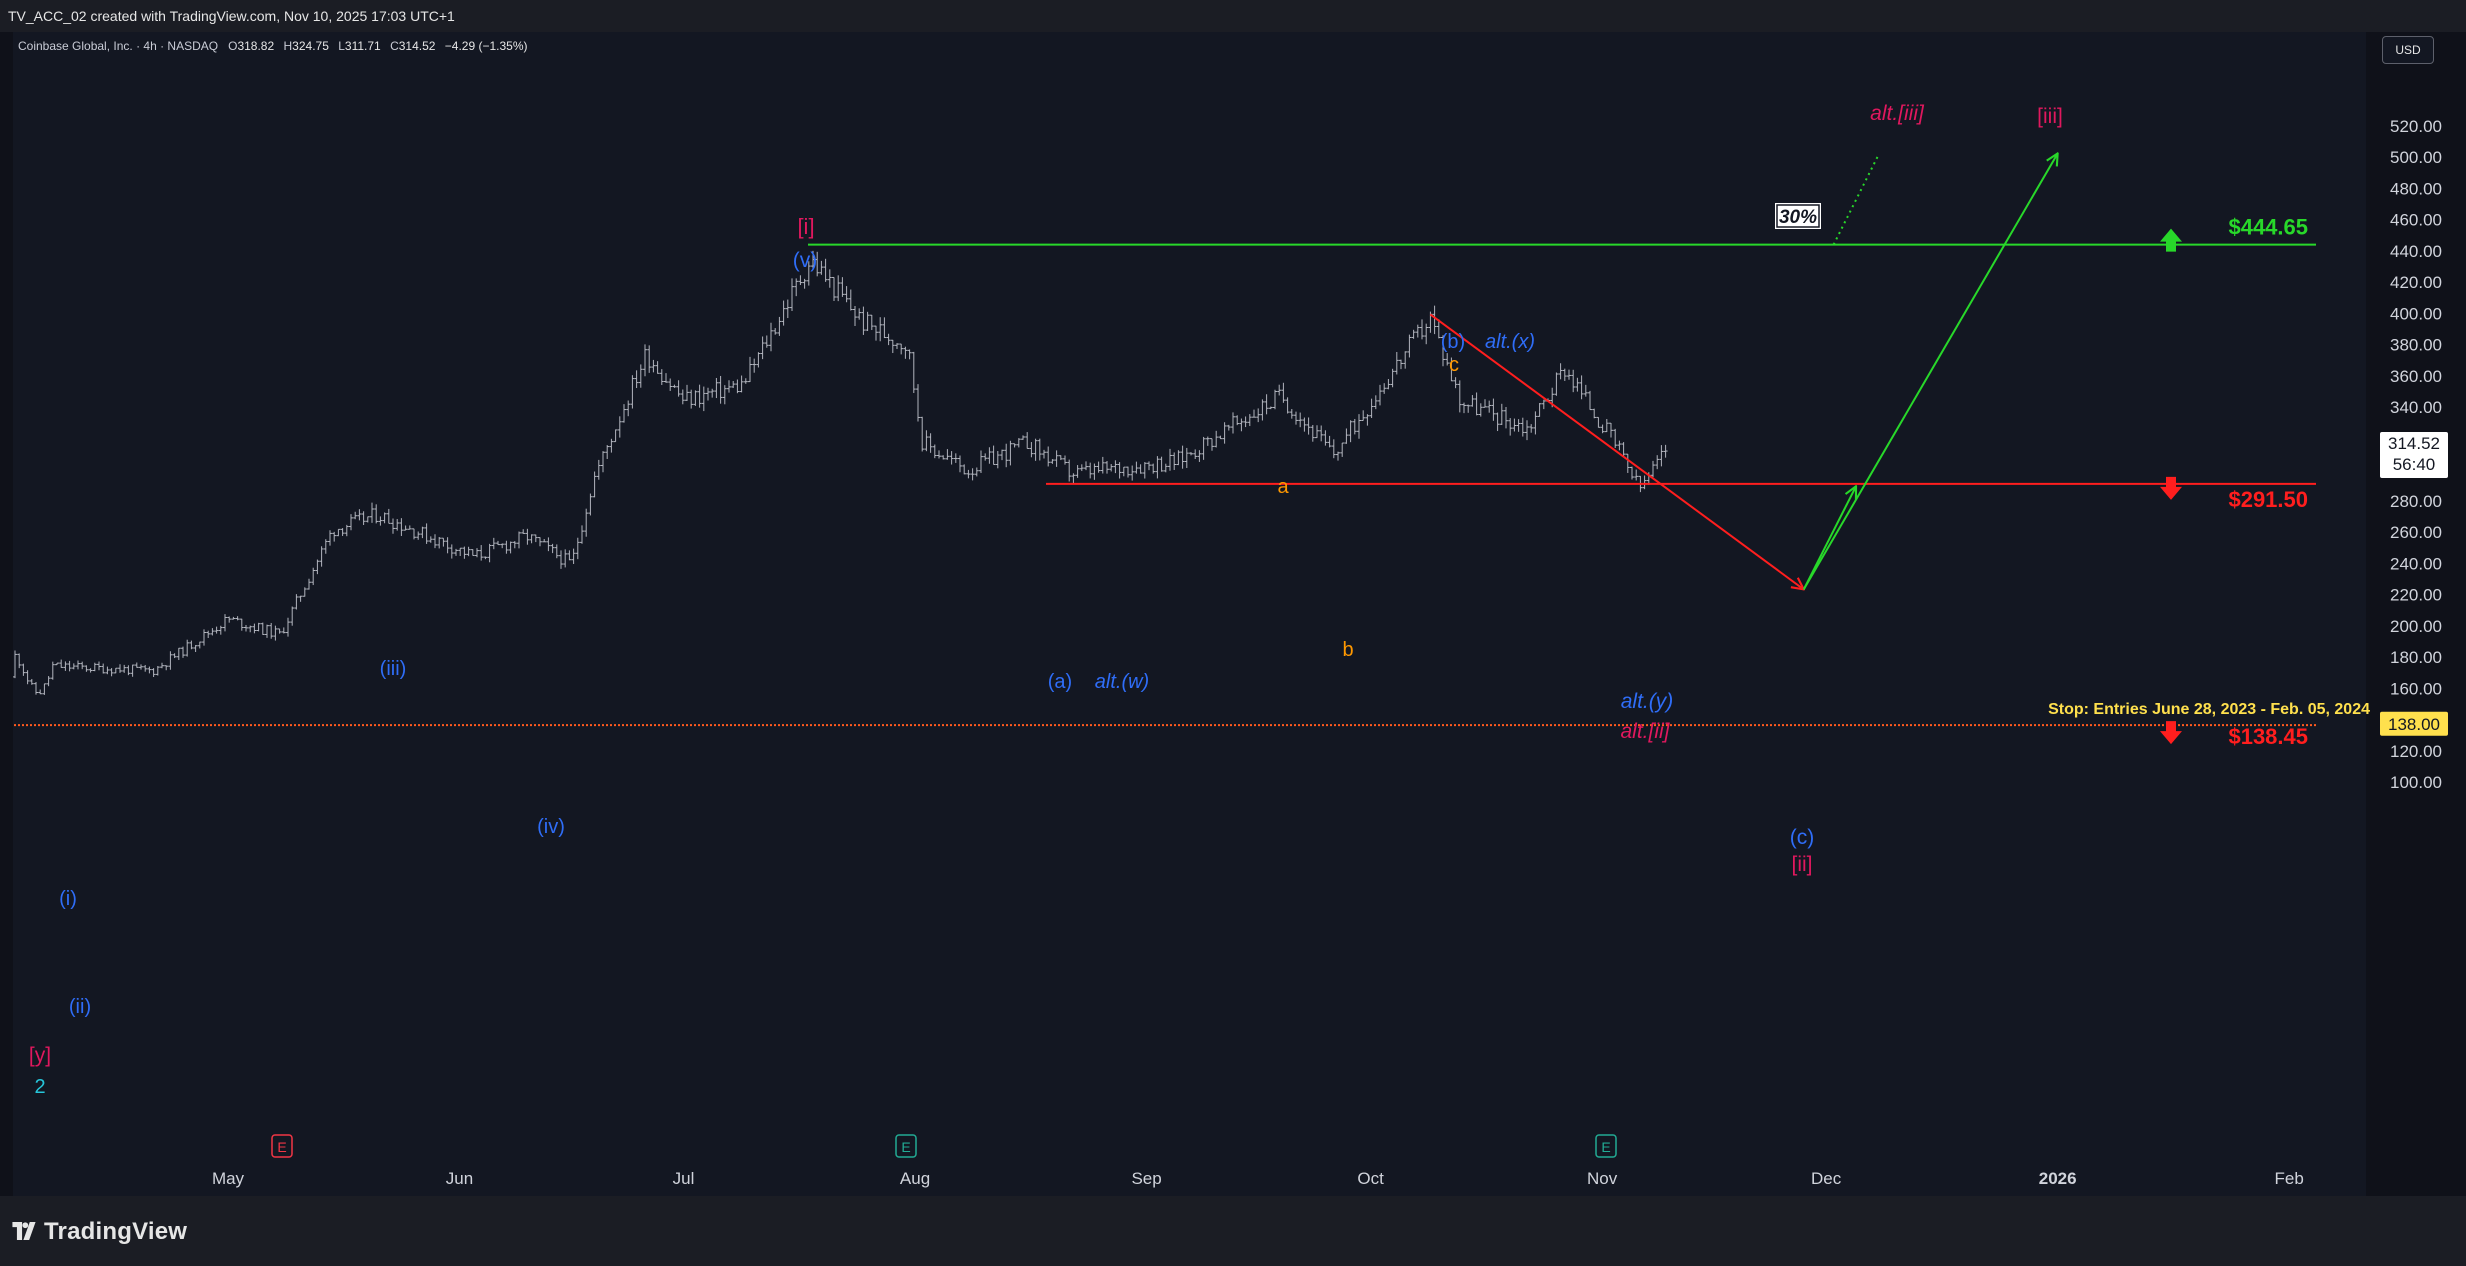 This screenshot has width=2466, height=1266. Describe the element at coordinates (2289, 1178) in the screenshot. I see `x-tick-label: Feb` at that location.